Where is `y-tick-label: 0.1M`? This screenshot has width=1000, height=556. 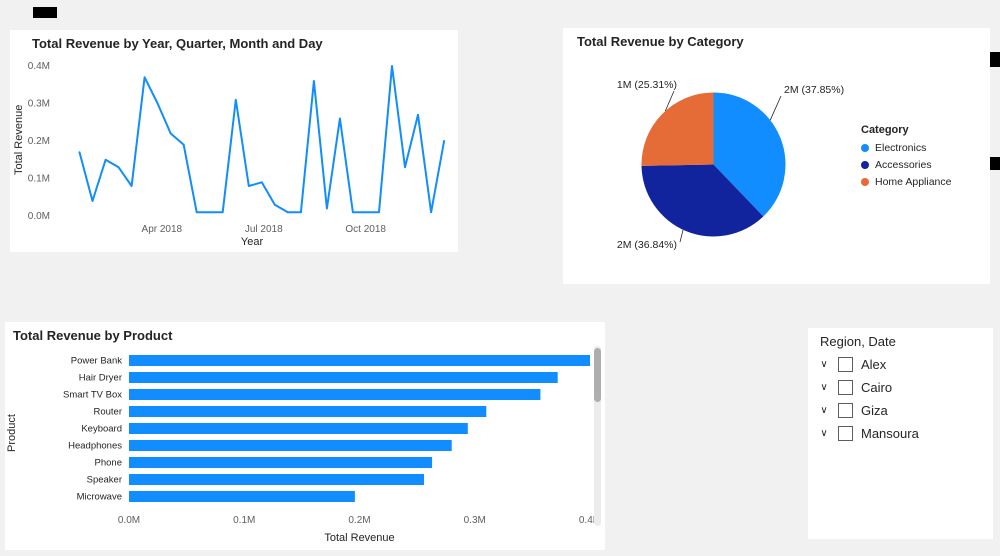 y-tick-label: 0.1M is located at coordinates (39, 179).